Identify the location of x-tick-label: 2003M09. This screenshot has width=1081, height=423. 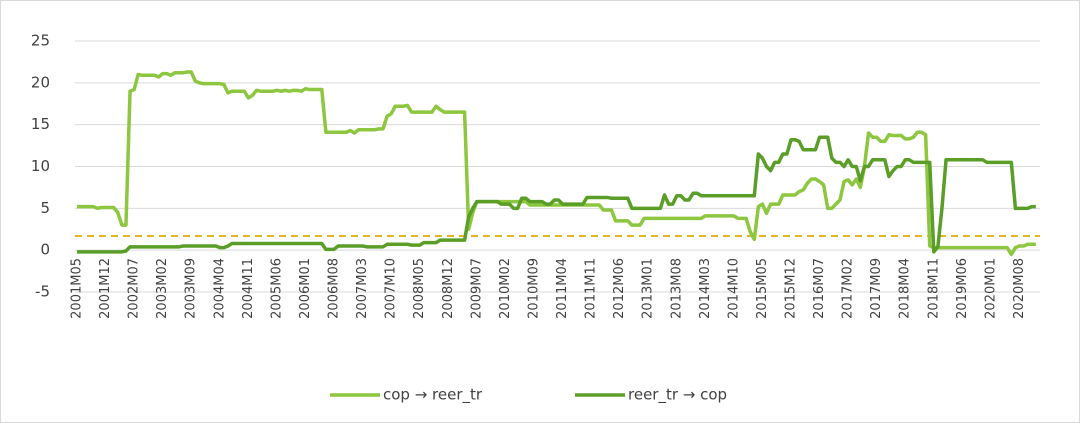
(191, 288).